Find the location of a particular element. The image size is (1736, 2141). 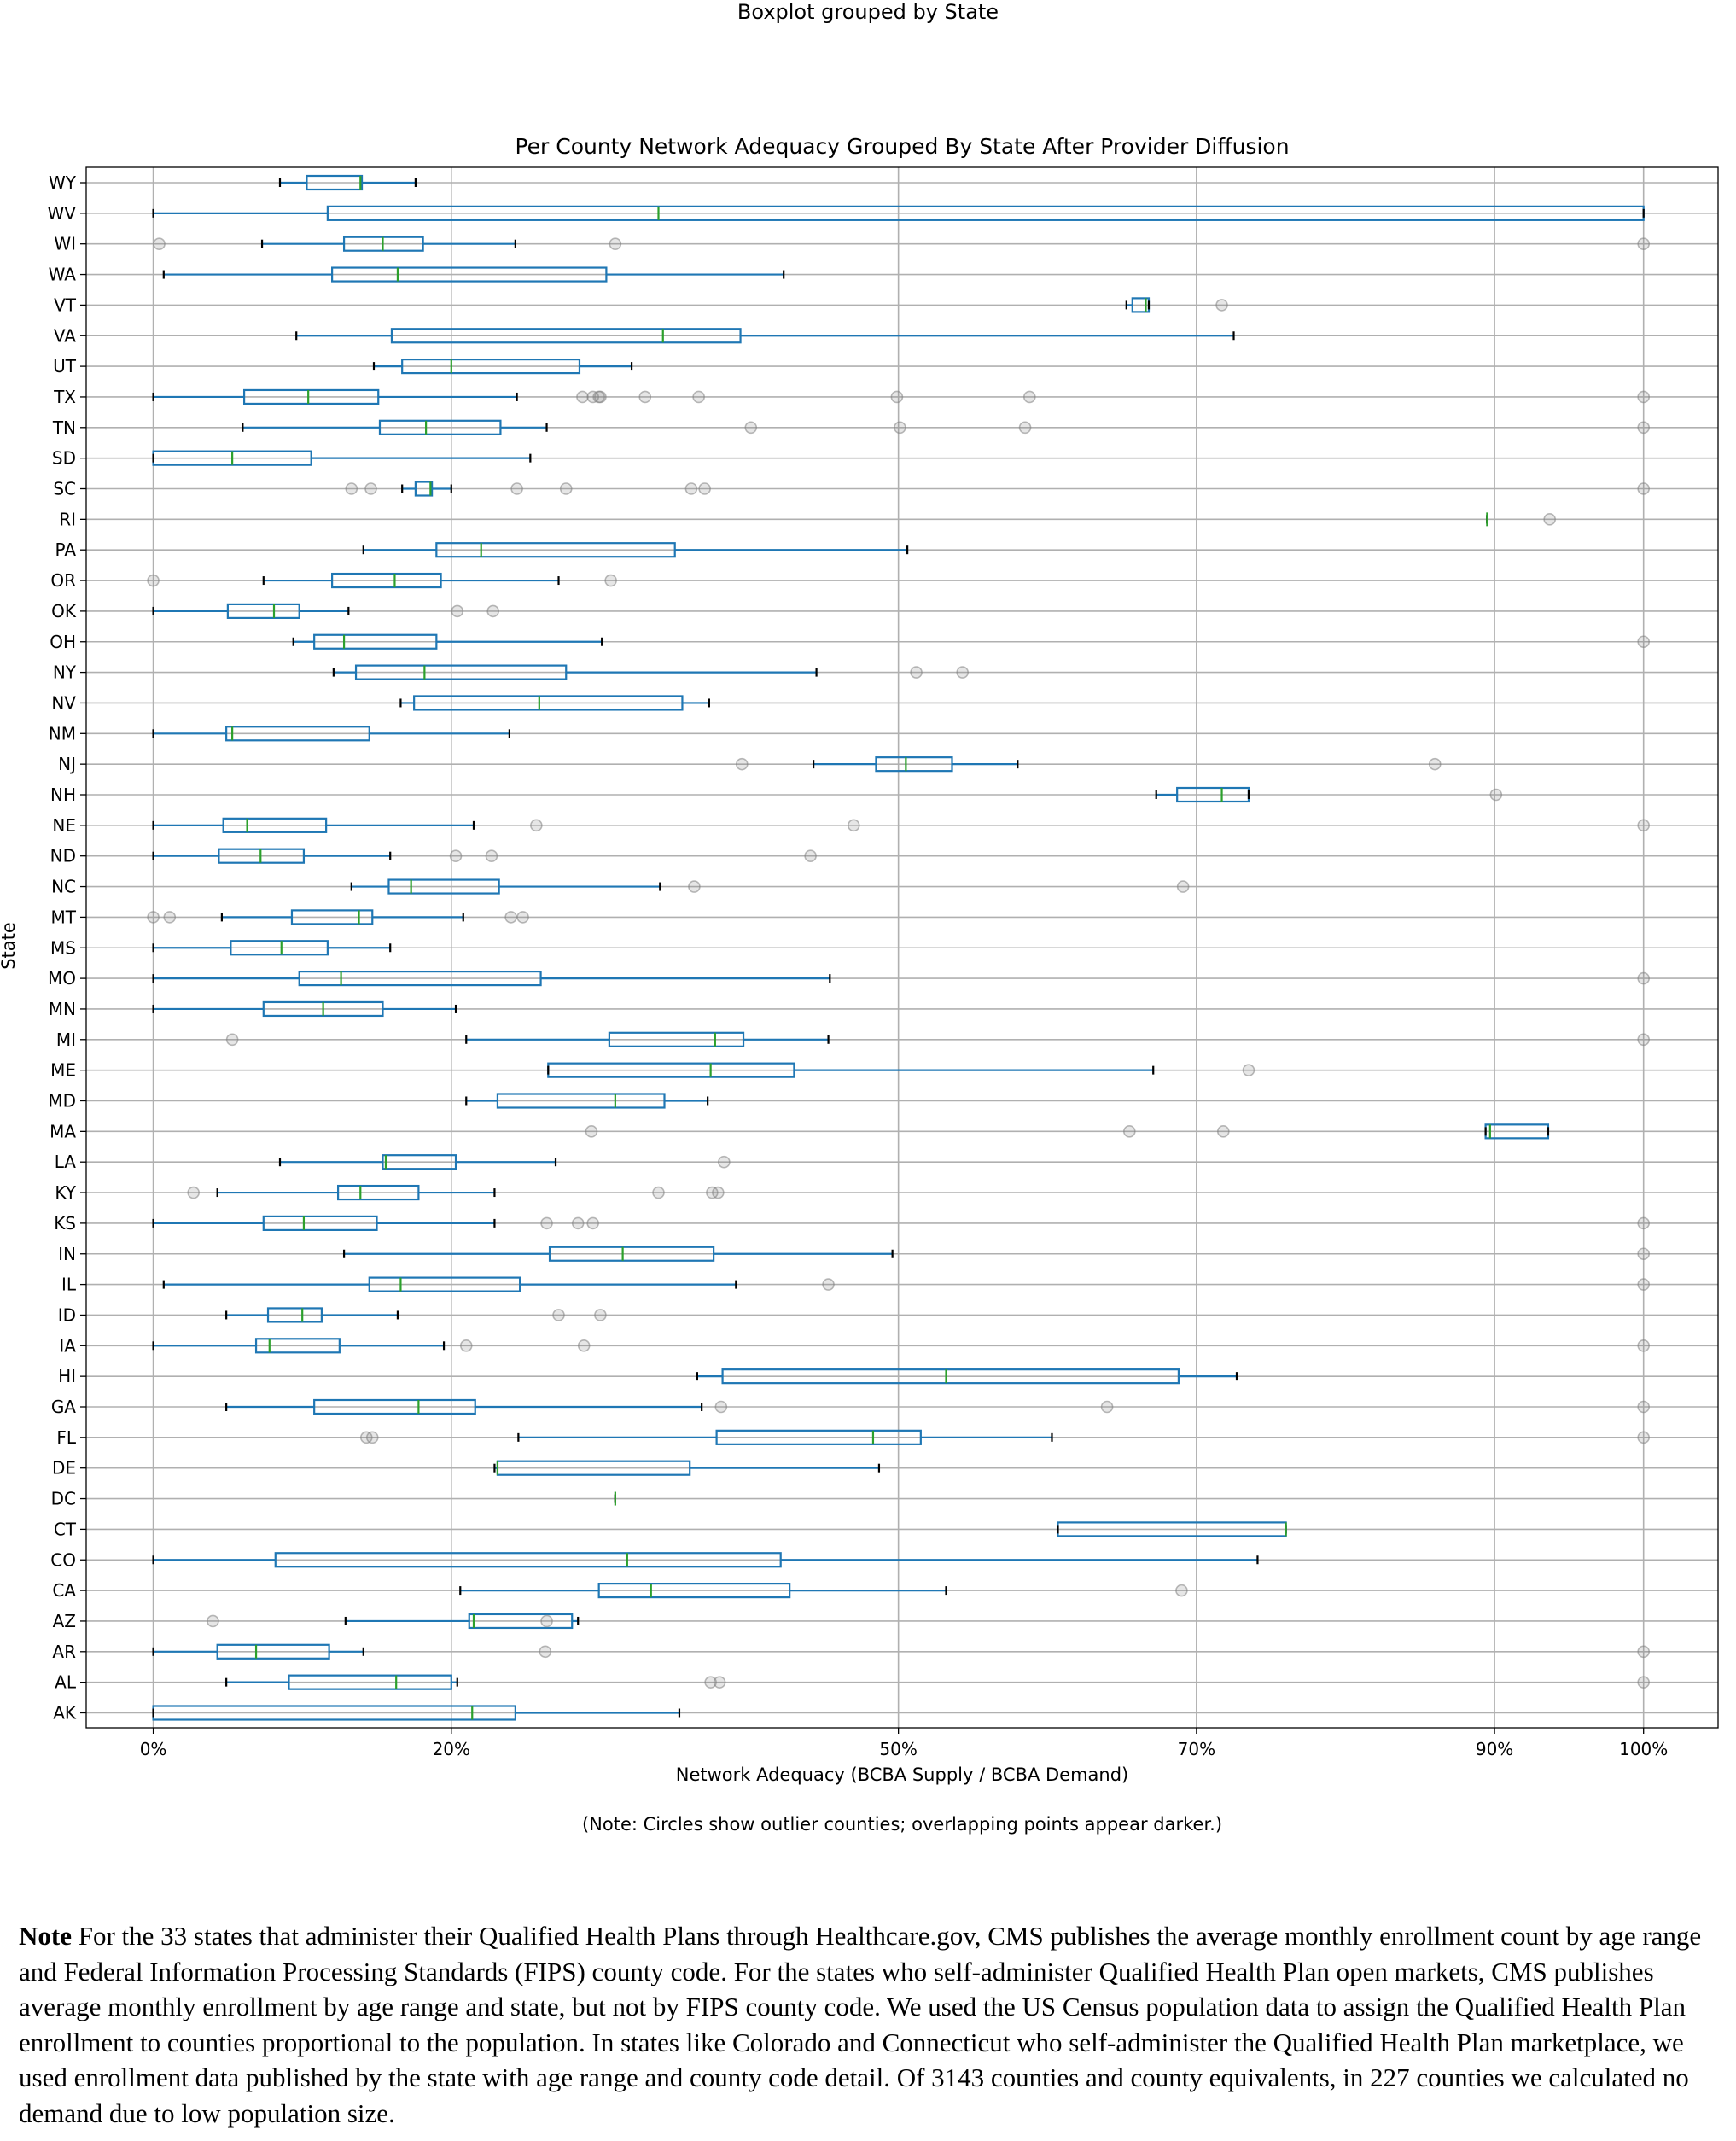

state-label-dc: DC is located at coordinates (63, 1499).